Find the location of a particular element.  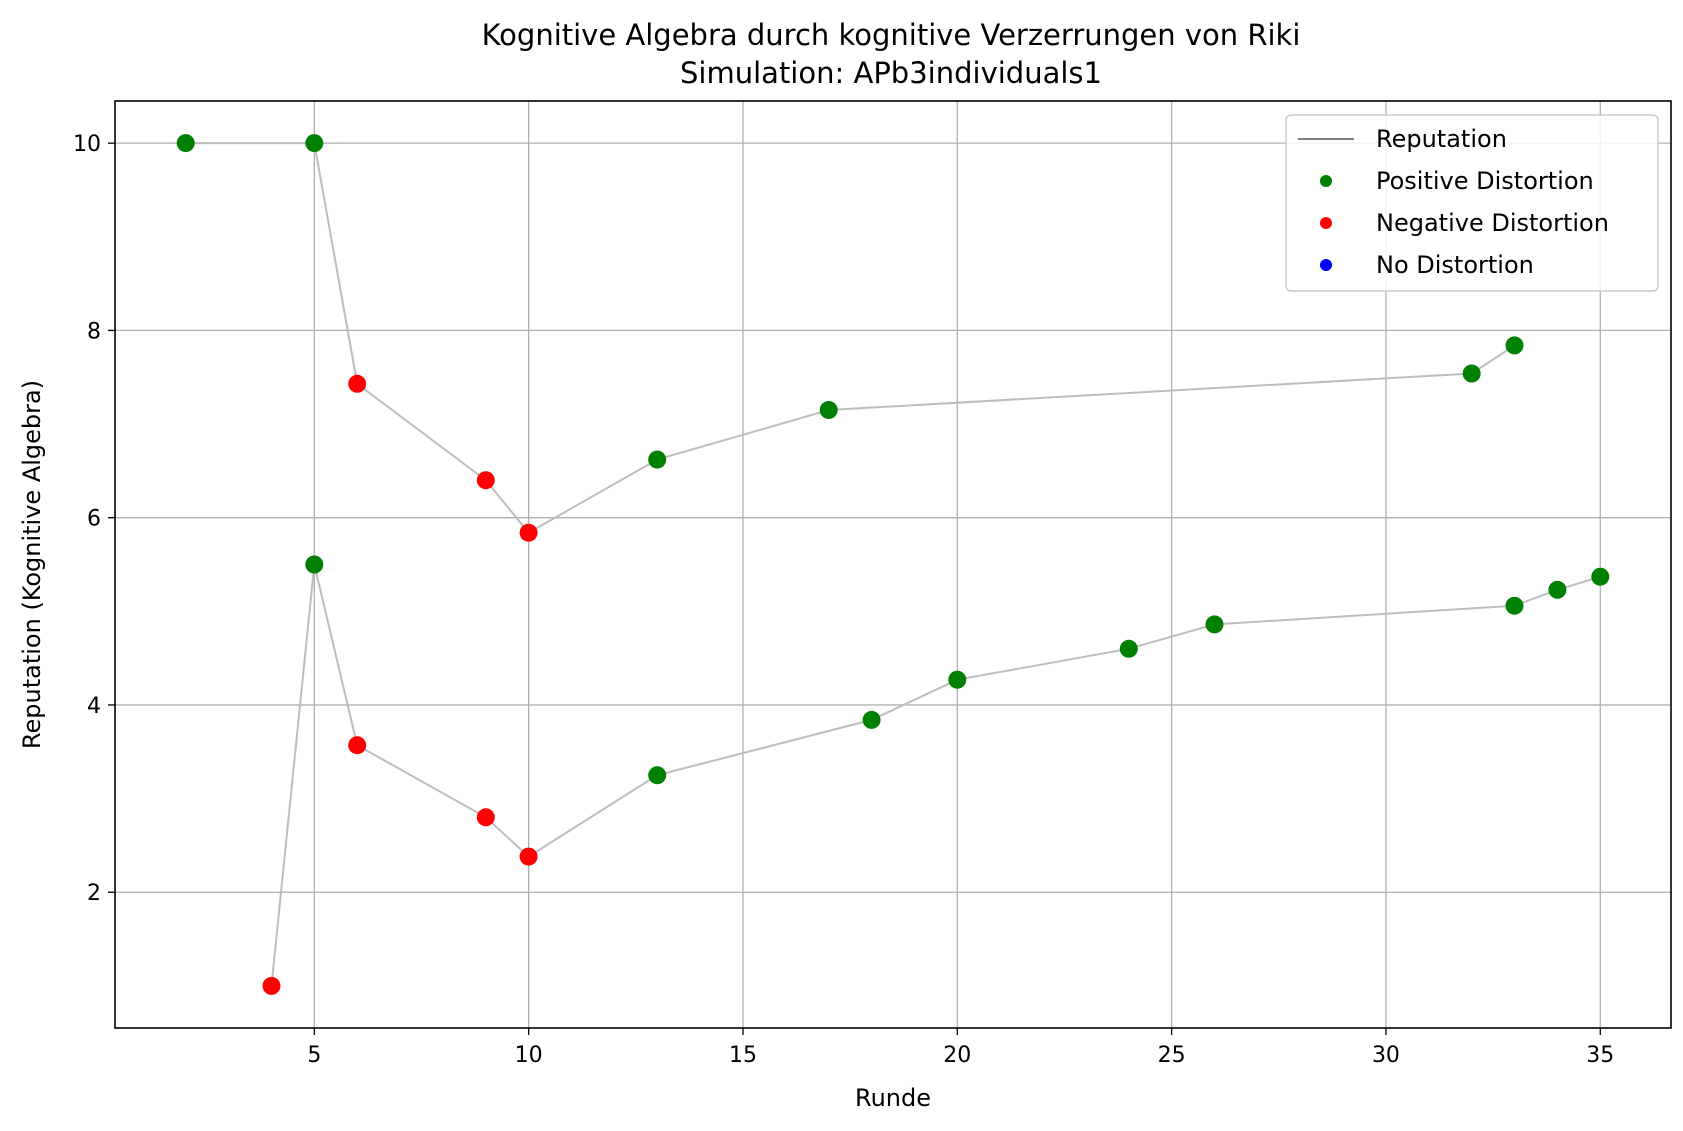

legend-box is located at coordinates (1472, 203).